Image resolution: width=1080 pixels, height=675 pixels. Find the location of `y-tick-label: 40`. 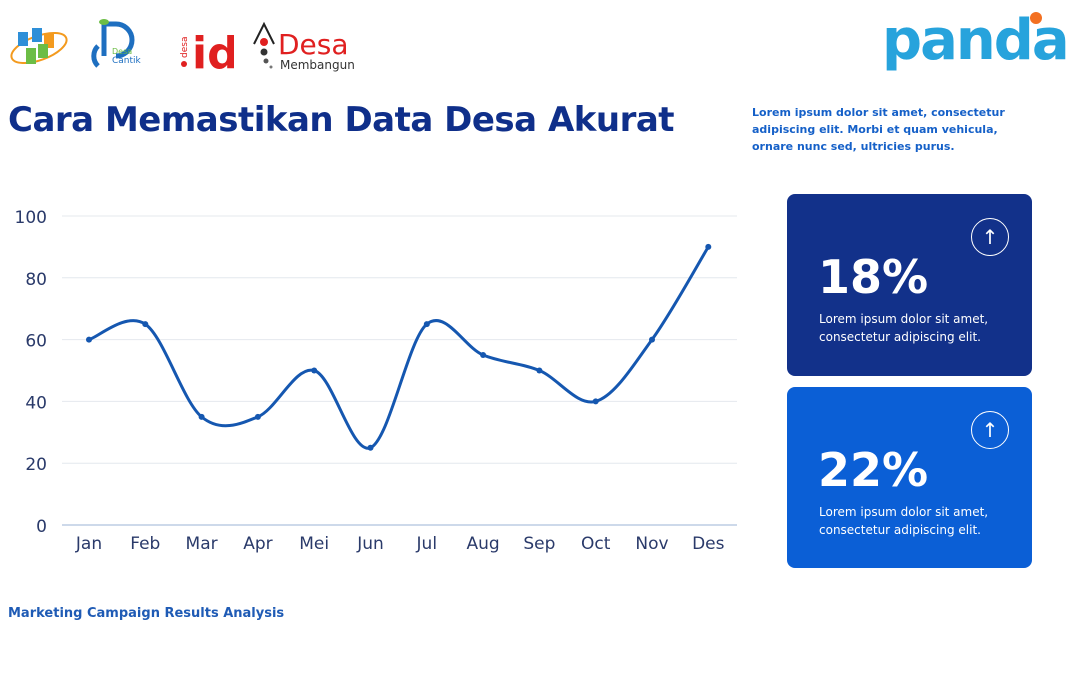

y-tick-label: 40 is located at coordinates (36, 403).